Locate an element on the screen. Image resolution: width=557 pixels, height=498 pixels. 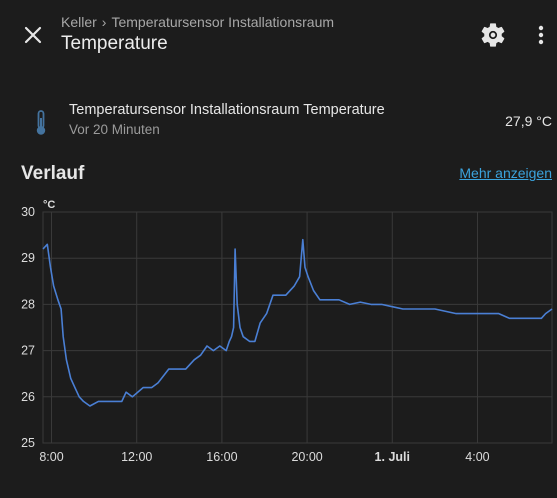
entity-last-changed: Vor 20 Minuten is located at coordinates (114, 129).